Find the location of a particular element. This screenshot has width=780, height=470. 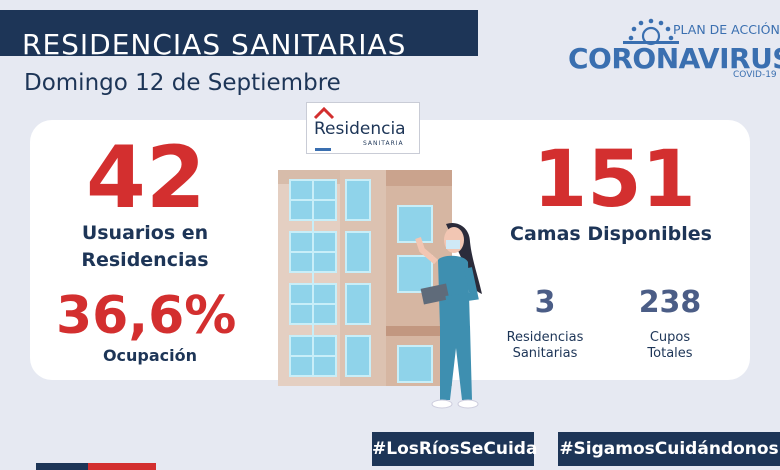

cupos-value: 238 is located at coordinates (670, 302).